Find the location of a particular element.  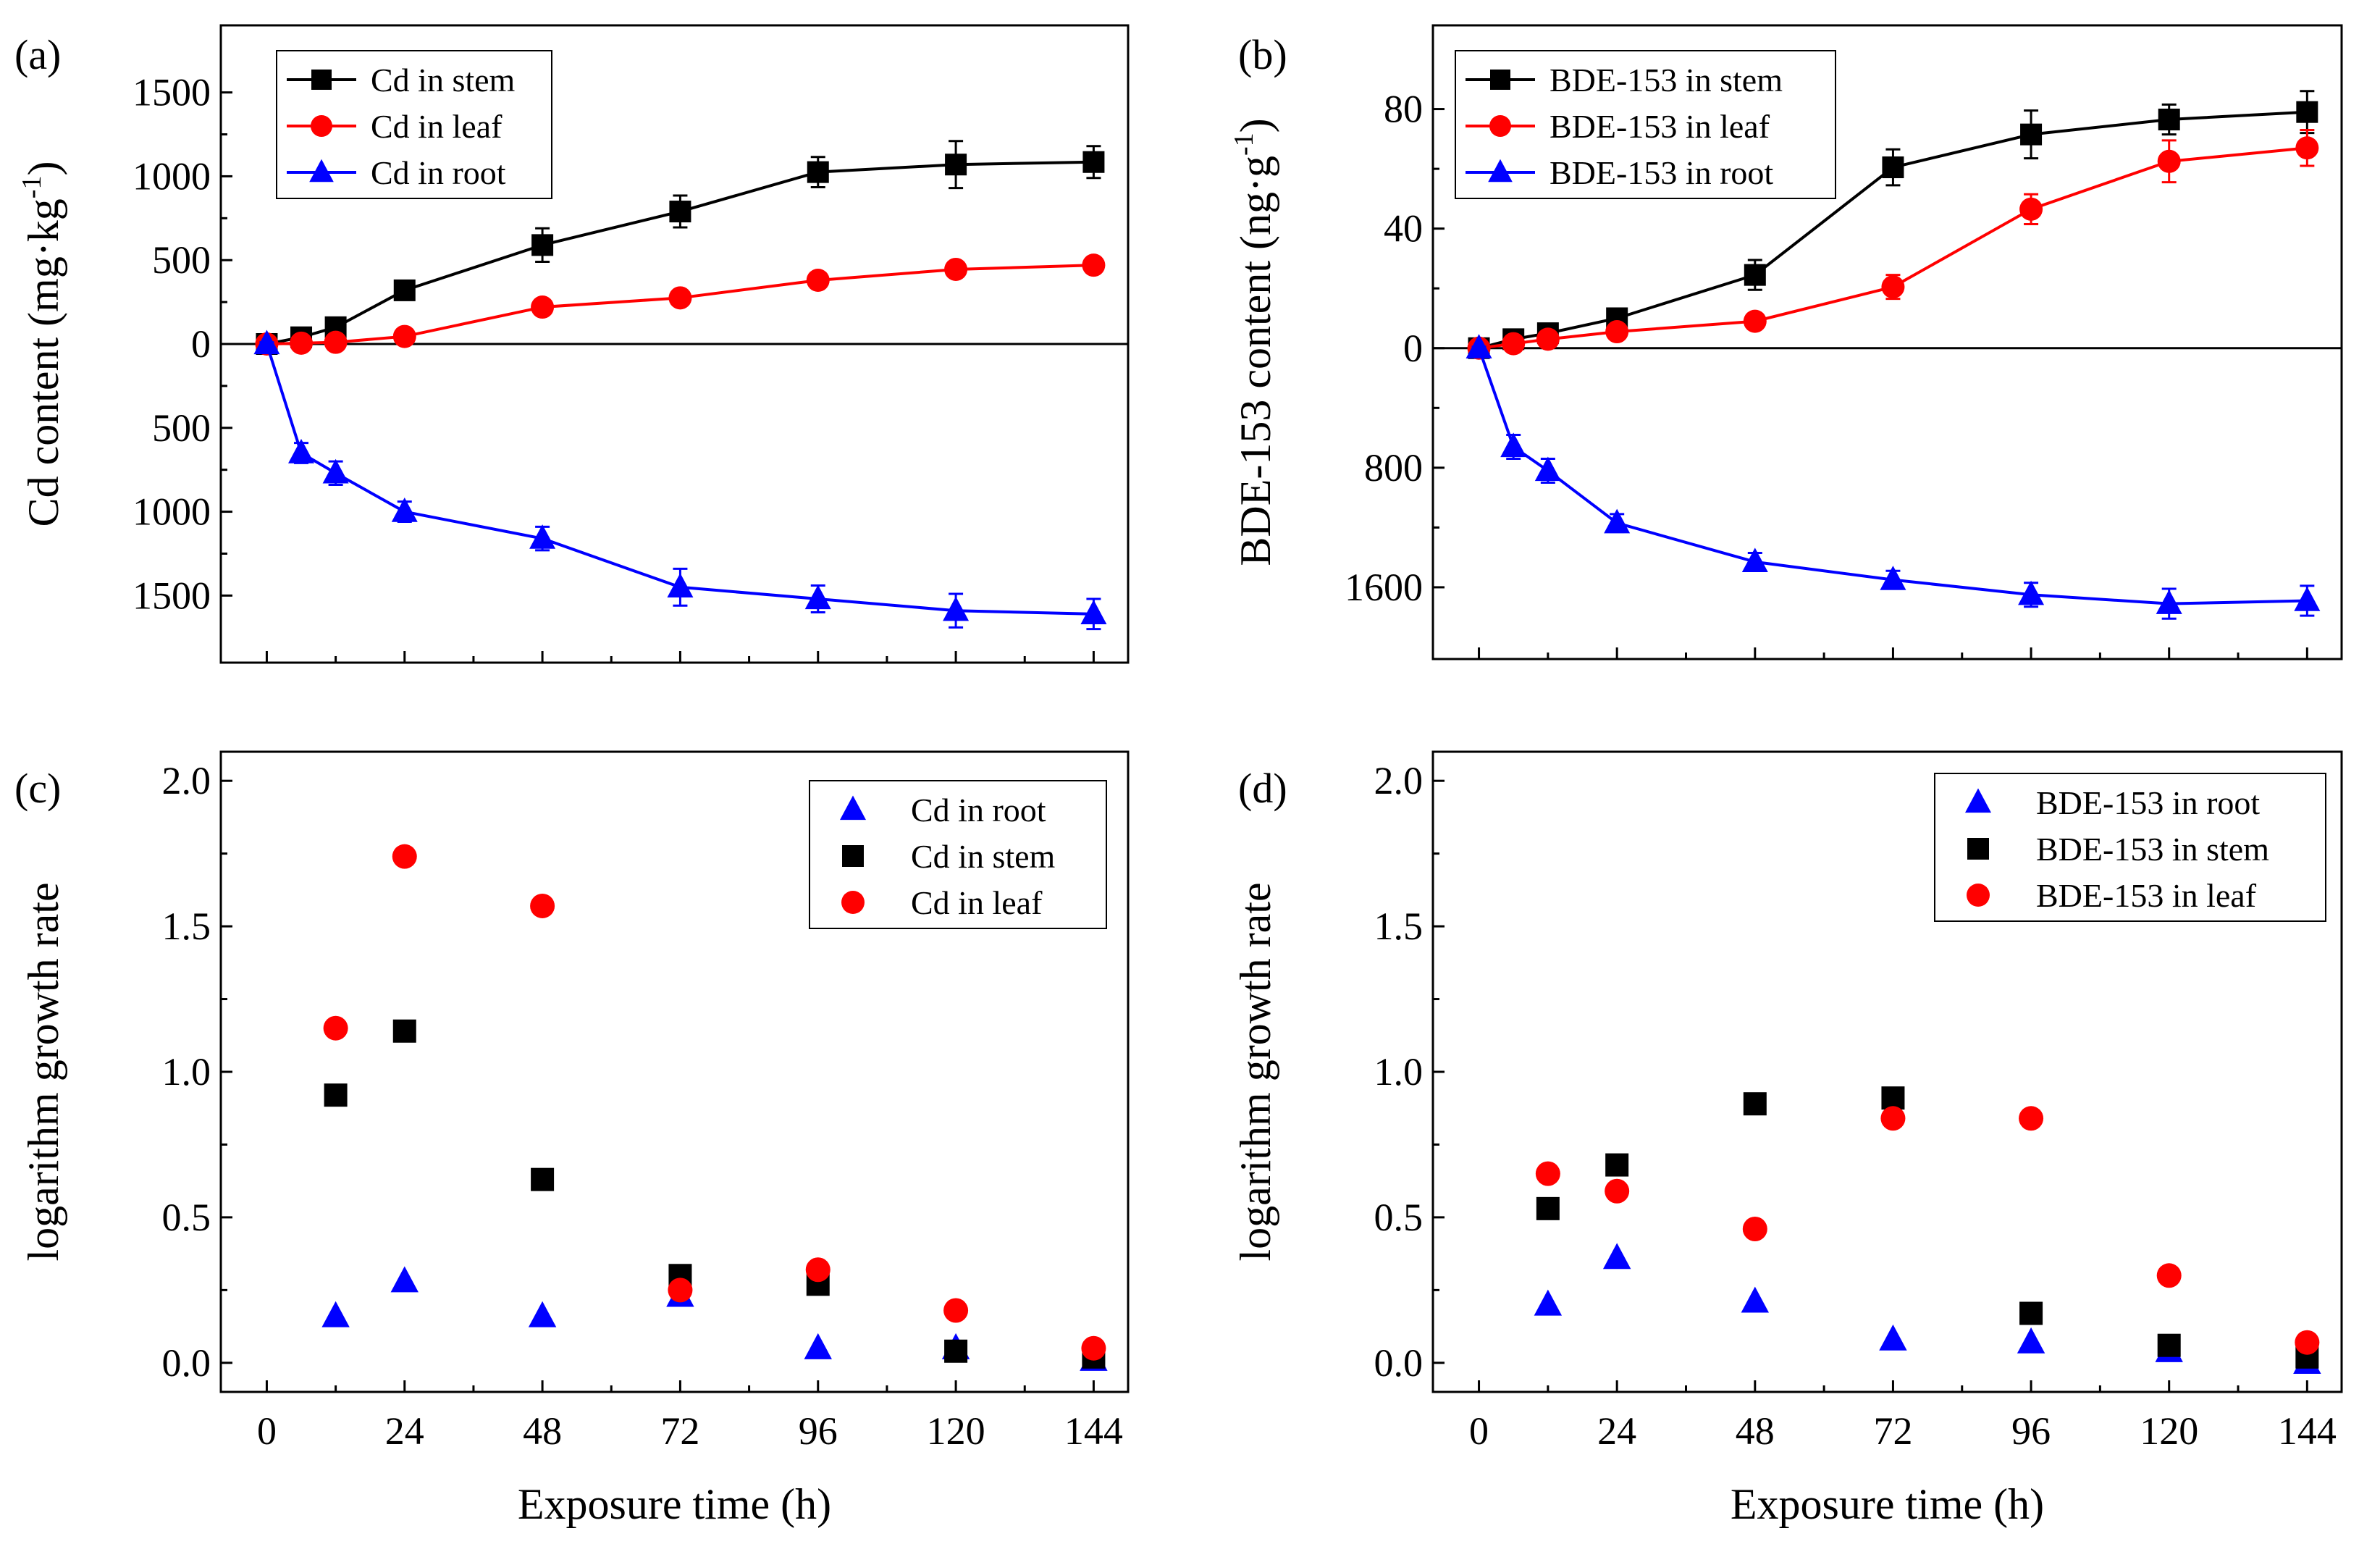

y-tick-label: 40 is located at coordinates (1403, 229).